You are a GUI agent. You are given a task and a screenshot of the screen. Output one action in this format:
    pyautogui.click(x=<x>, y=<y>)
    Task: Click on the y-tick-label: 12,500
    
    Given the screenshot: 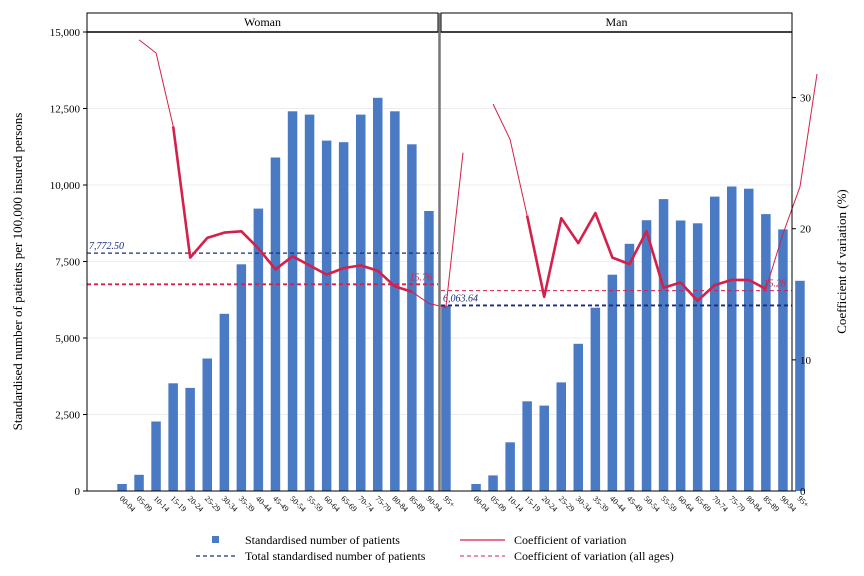 What is the action you would take?
    pyautogui.click(x=65, y=110)
    